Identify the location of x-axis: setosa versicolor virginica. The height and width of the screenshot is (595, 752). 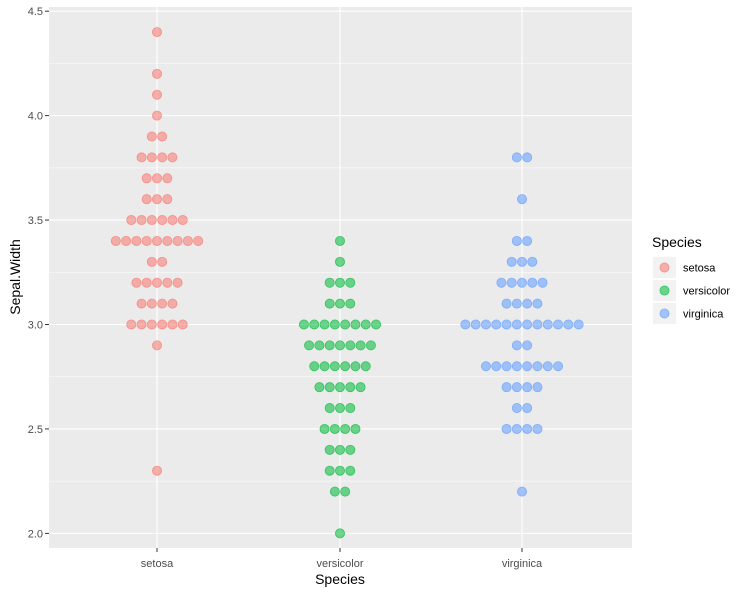
(342, 559).